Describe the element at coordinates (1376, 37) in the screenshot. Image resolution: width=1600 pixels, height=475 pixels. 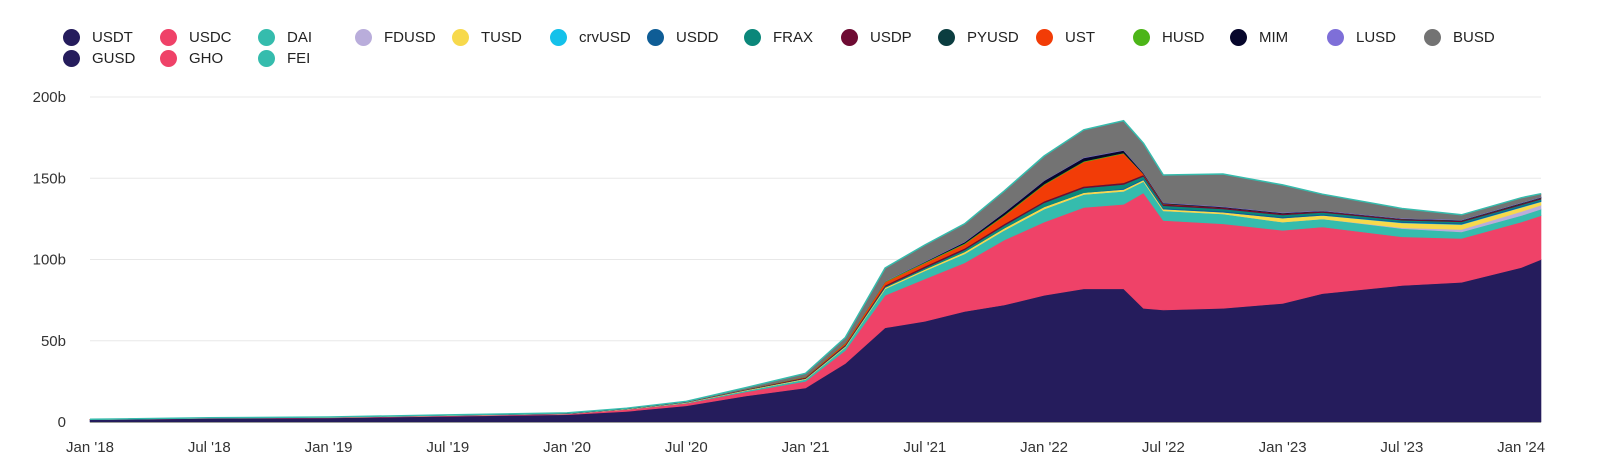
I see `legend-label-lusd: LUSD` at that location.